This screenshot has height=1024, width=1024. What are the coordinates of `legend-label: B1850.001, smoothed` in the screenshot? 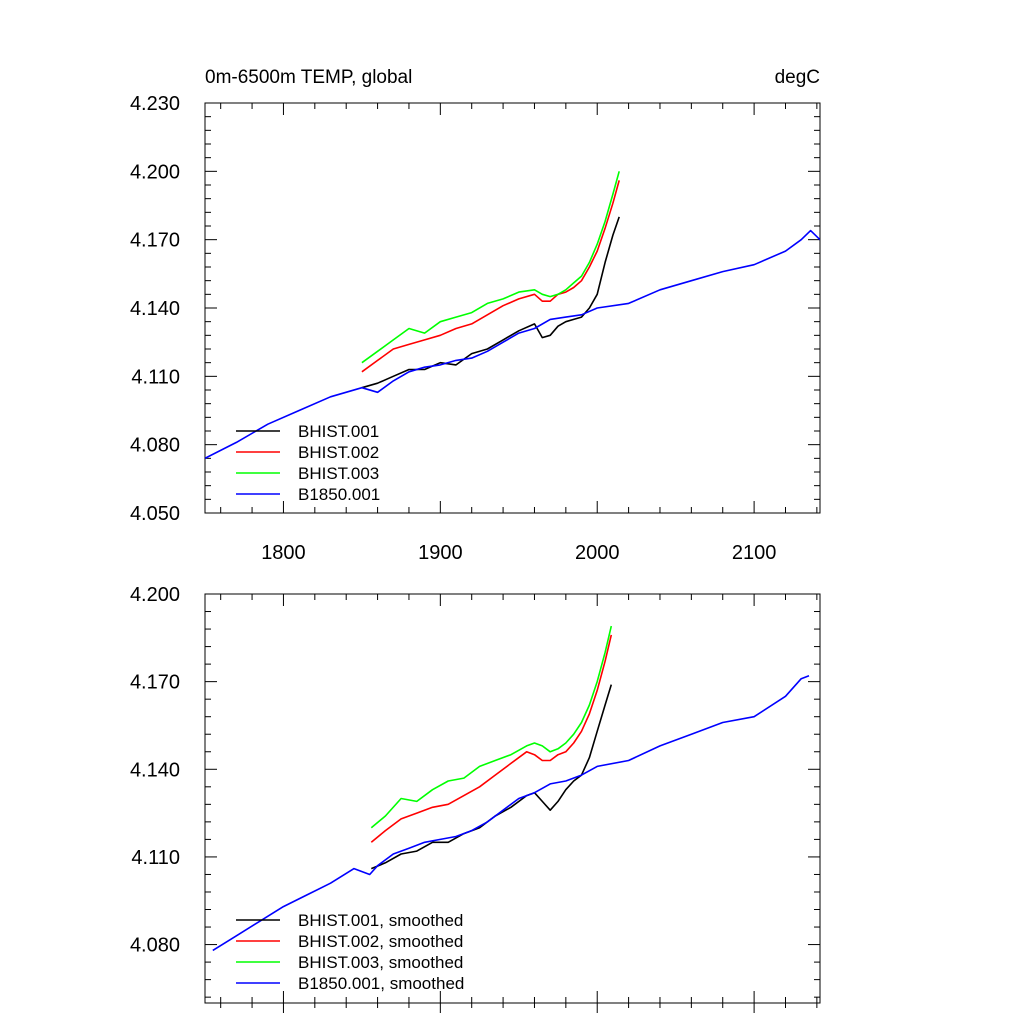 It's located at (381, 983).